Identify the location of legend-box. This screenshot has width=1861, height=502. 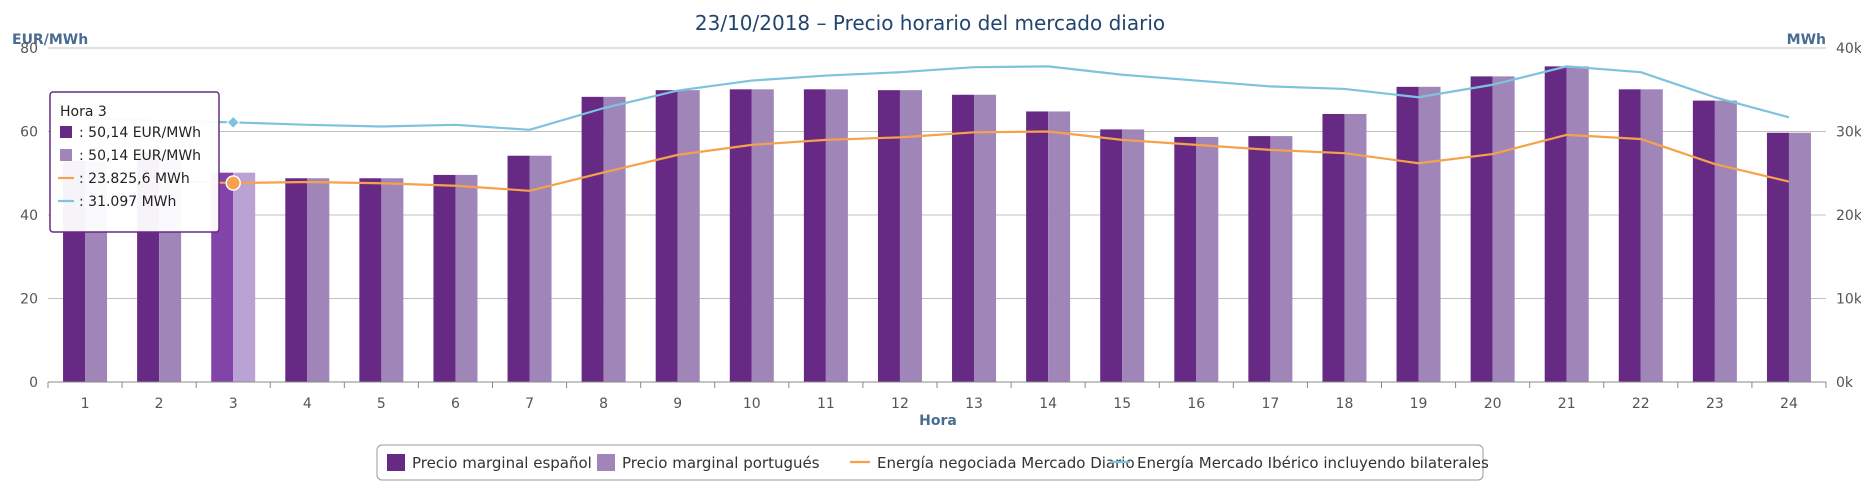
(930, 462).